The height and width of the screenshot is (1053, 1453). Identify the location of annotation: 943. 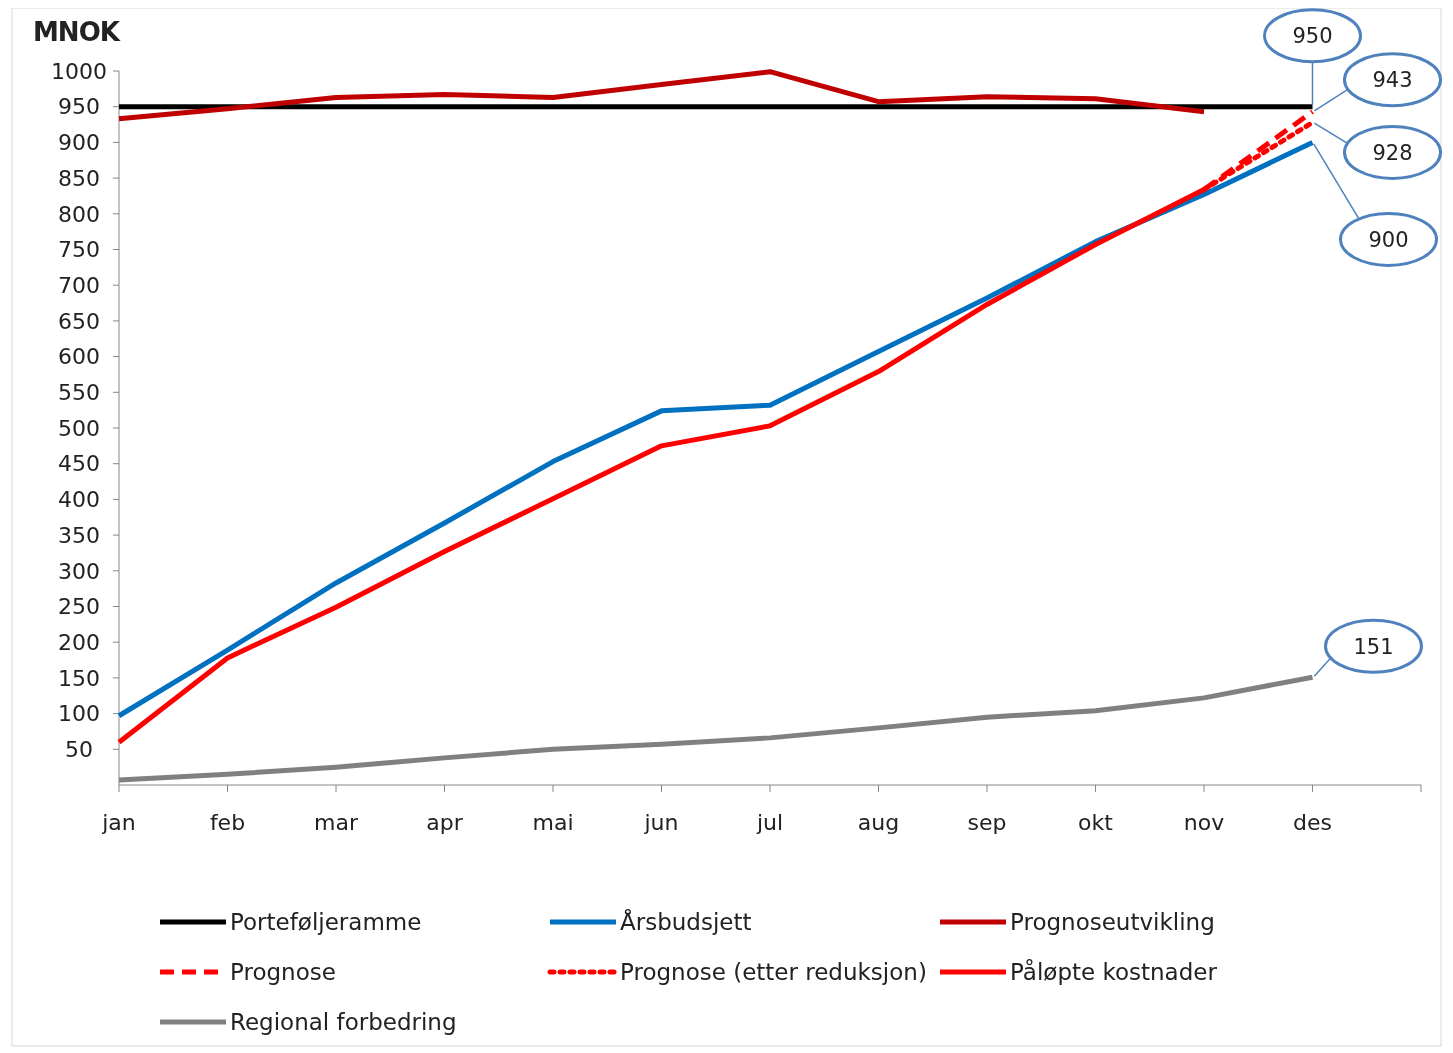
(1392, 80).